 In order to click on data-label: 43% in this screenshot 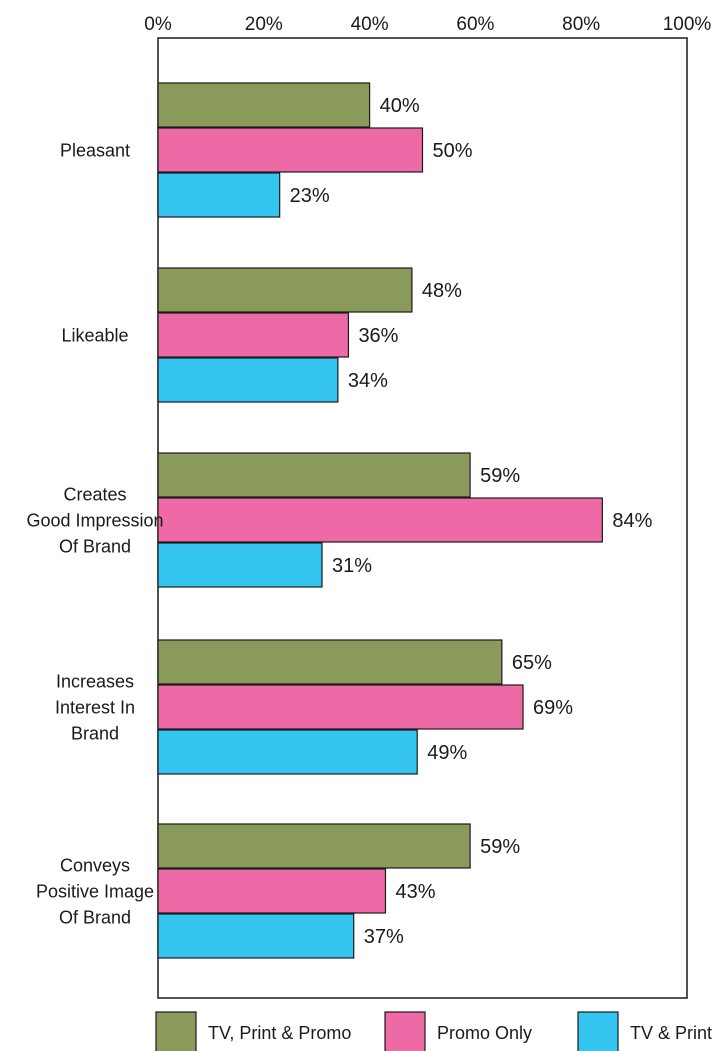, I will do `click(415, 892)`.